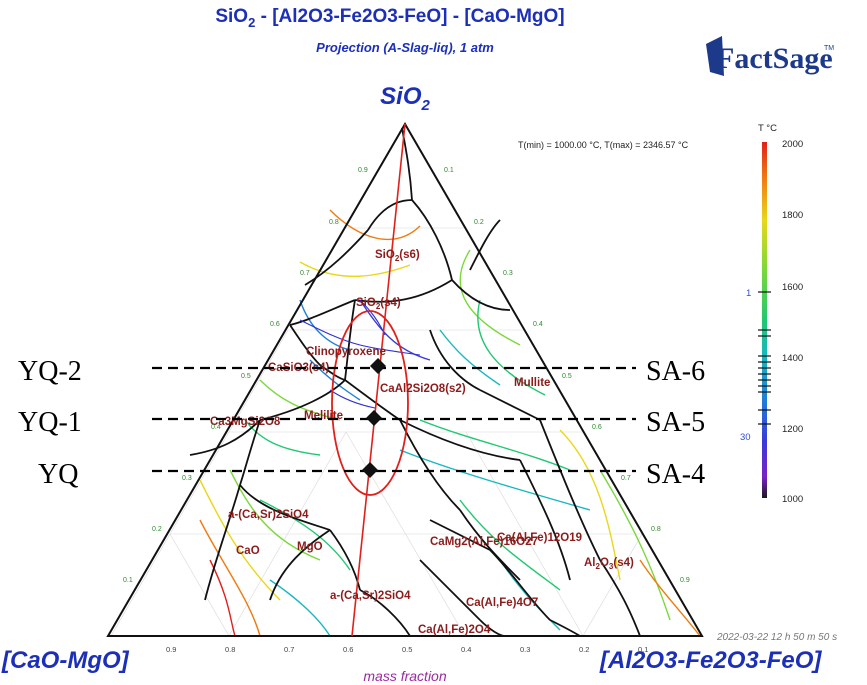  What do you see at coordinates (50, 422) in the screenshot?
I see `sample-label-yq-1: YQ-1` at bounding box center [50, 422].